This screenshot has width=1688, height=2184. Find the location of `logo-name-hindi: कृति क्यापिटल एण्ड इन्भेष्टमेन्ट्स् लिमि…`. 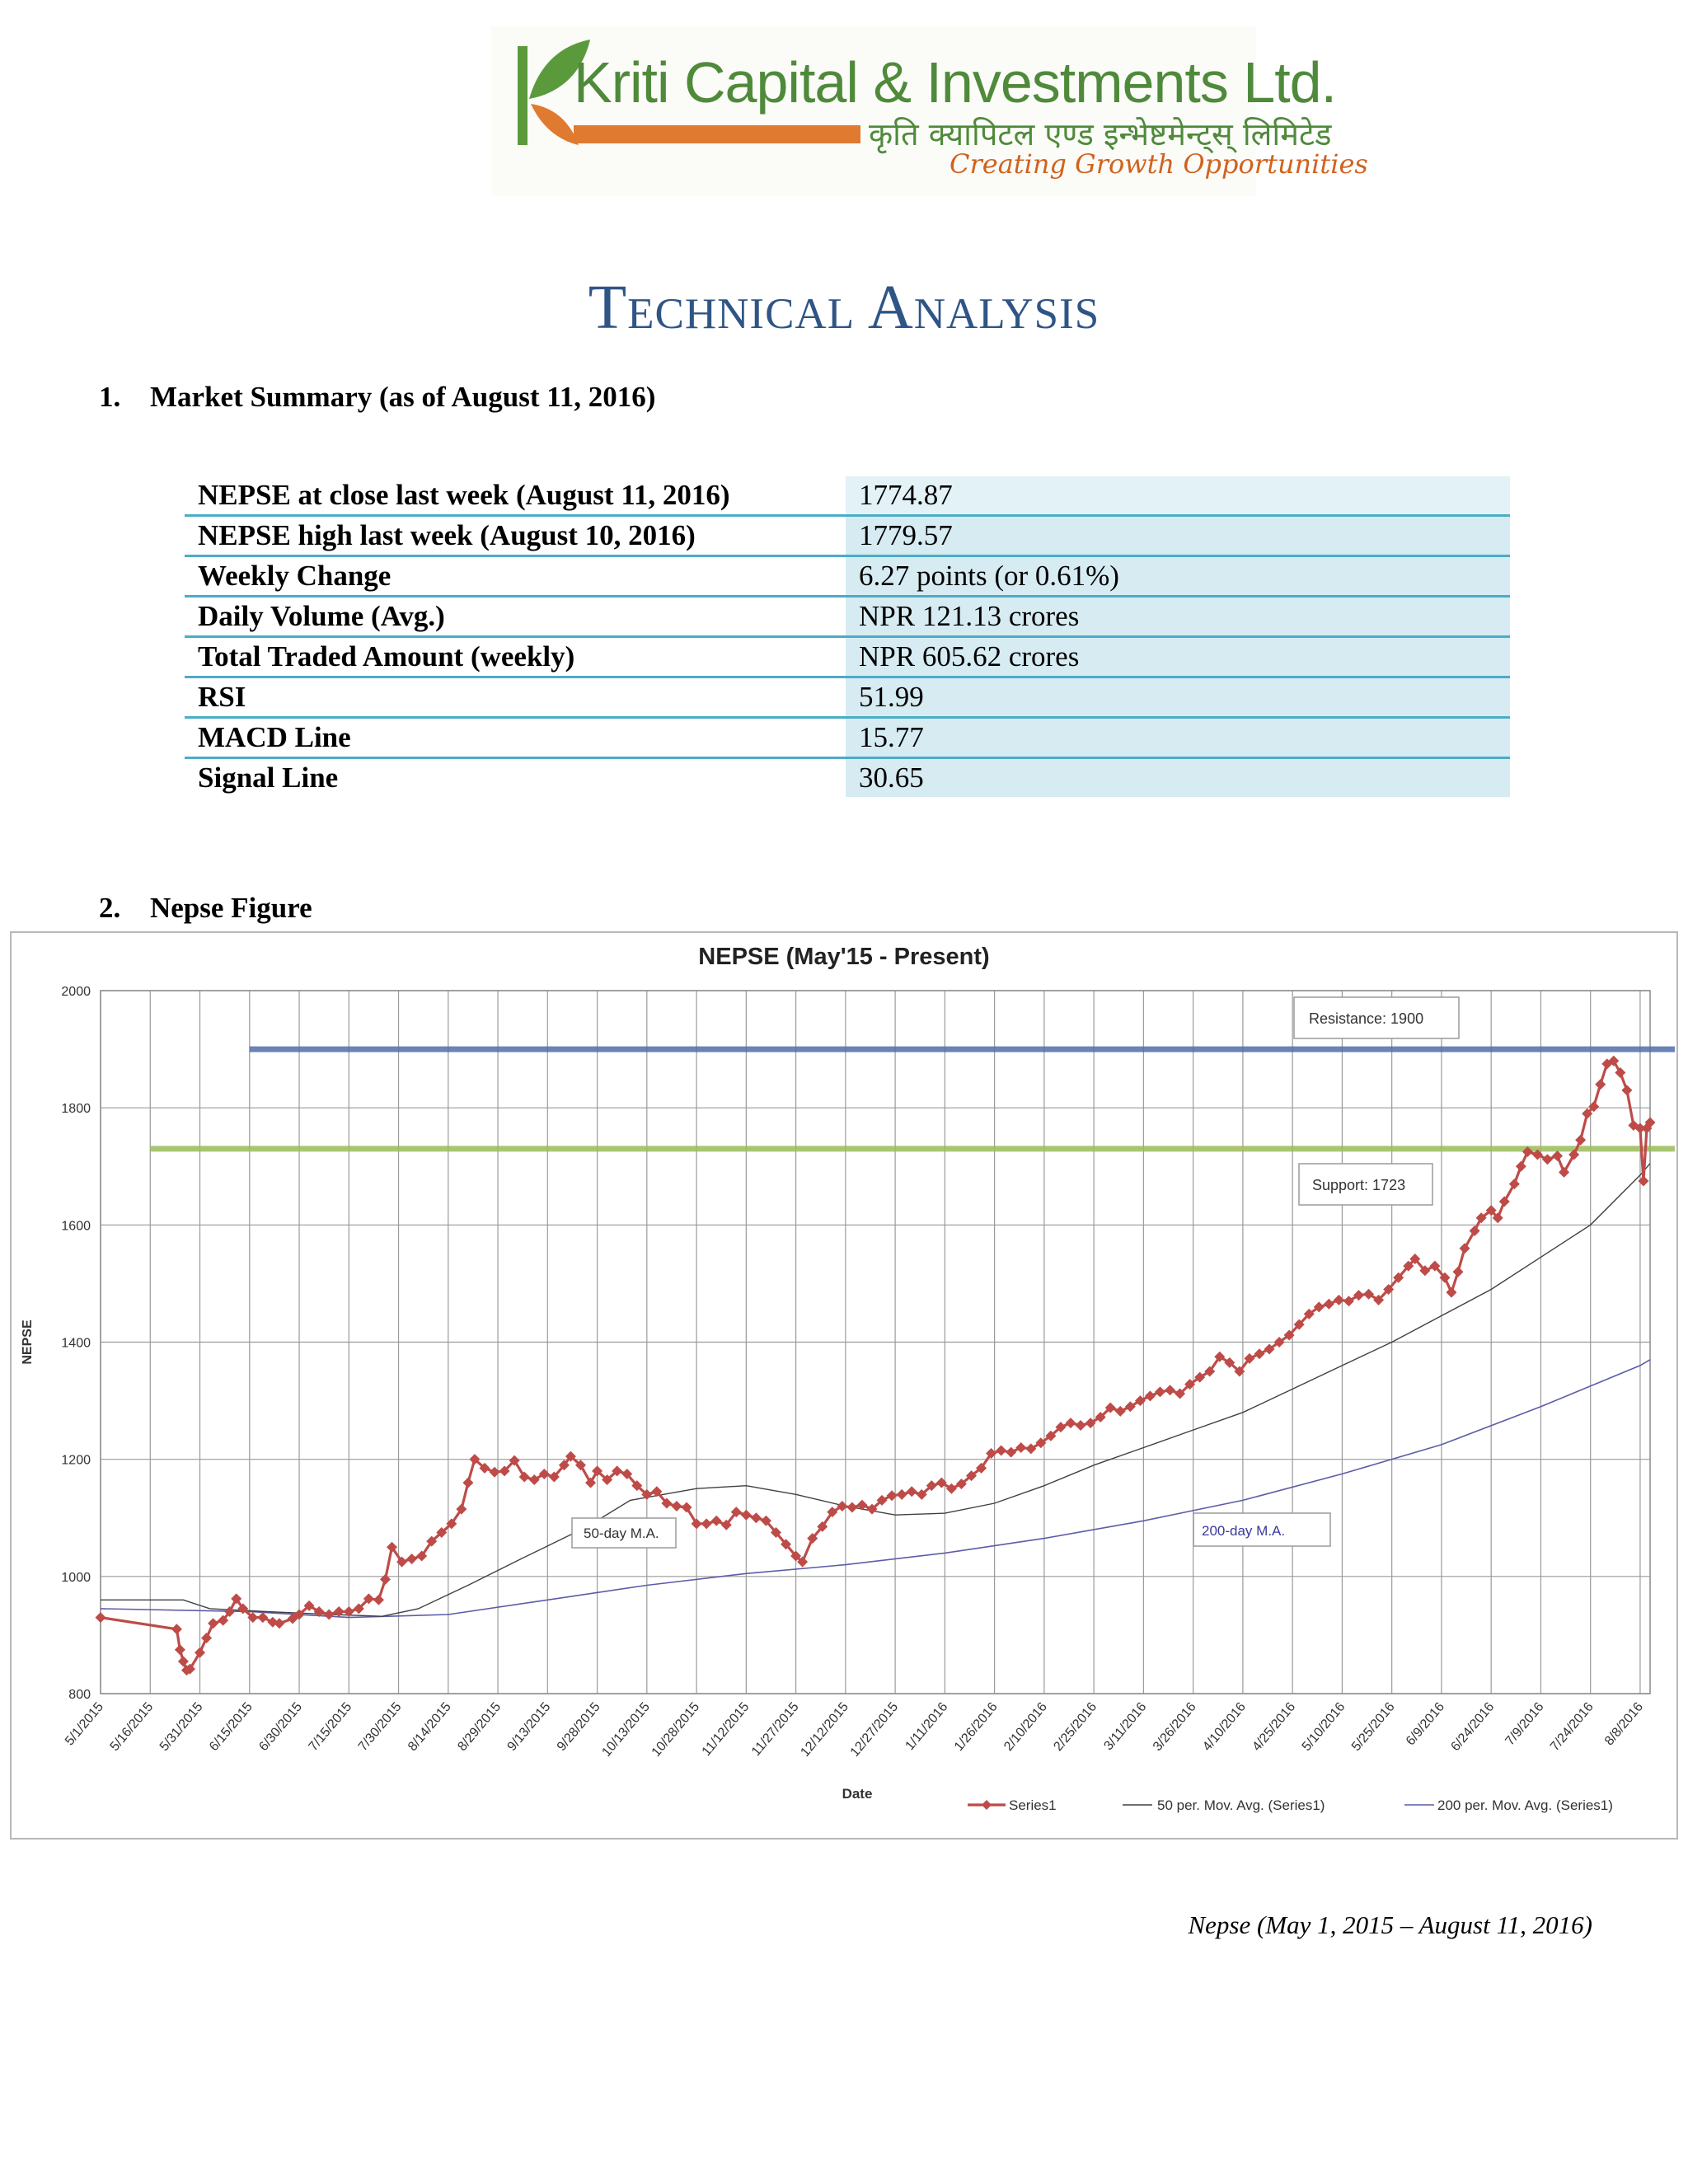

logo-name-hindi: कृति क्यापिटल एण्ड इन्भेष्टमेन्ट्स् लिमि… is located at coordinates (1100, 134).